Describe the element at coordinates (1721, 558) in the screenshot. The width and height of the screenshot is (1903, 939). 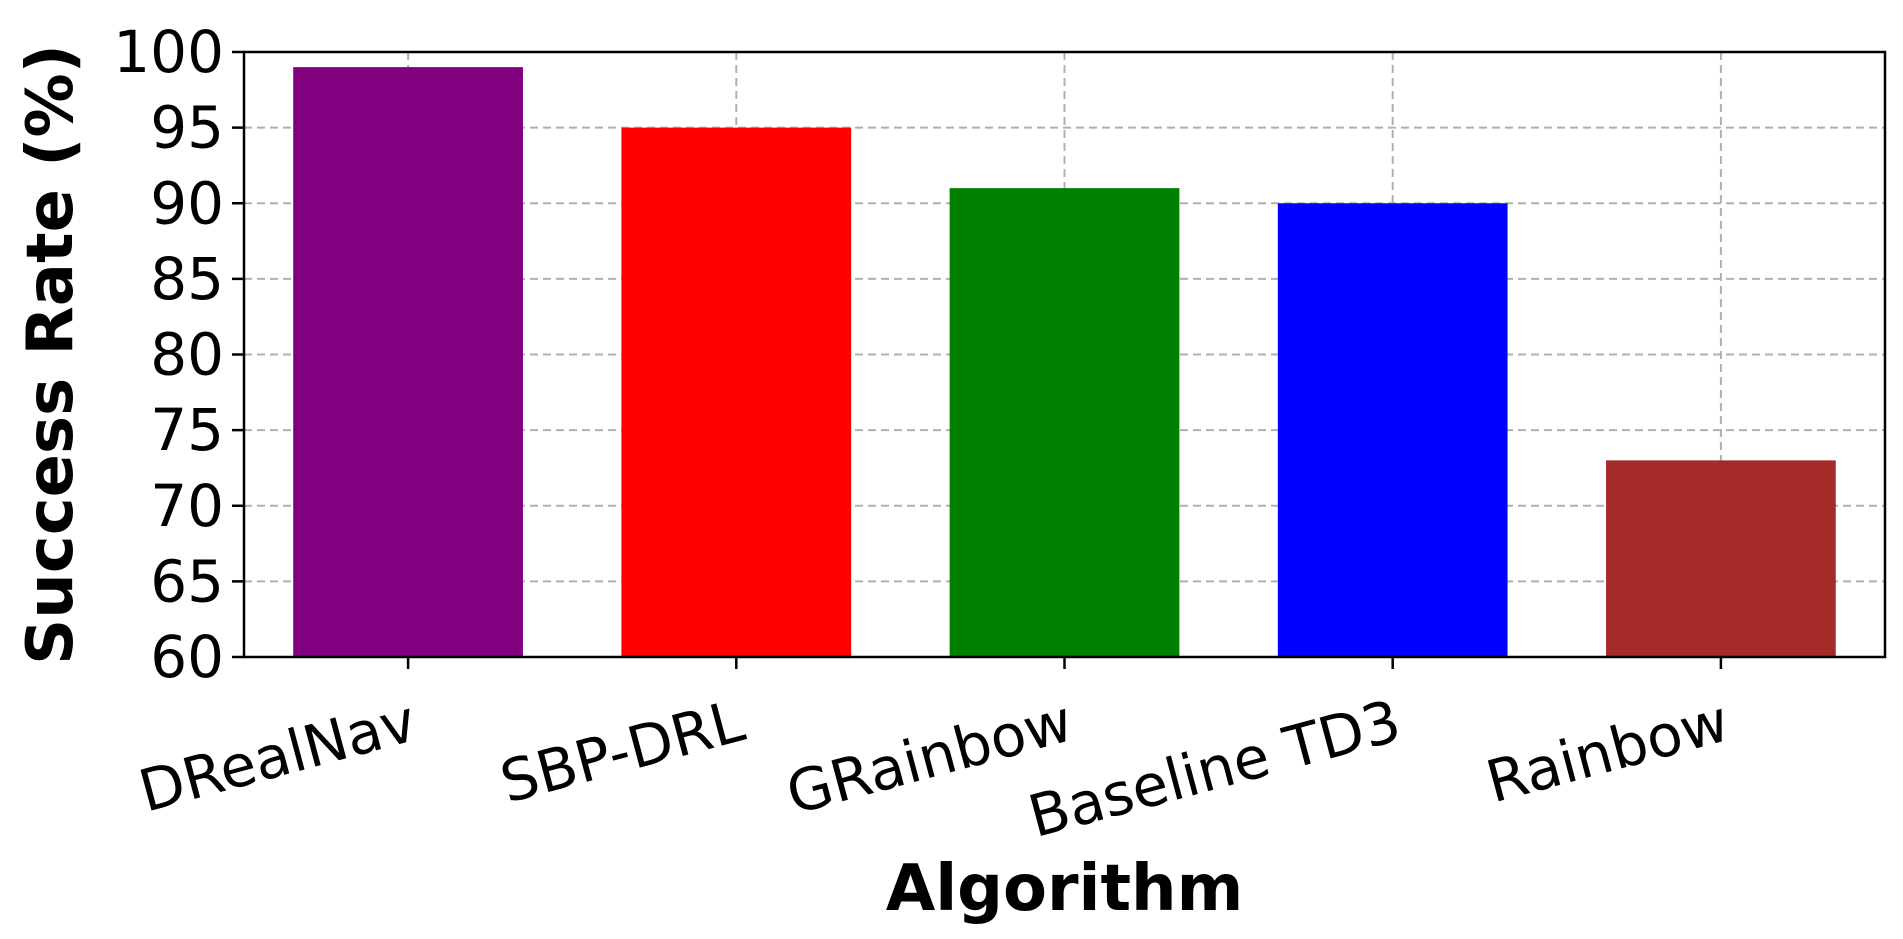
I see `bar-rainbow` at that location.